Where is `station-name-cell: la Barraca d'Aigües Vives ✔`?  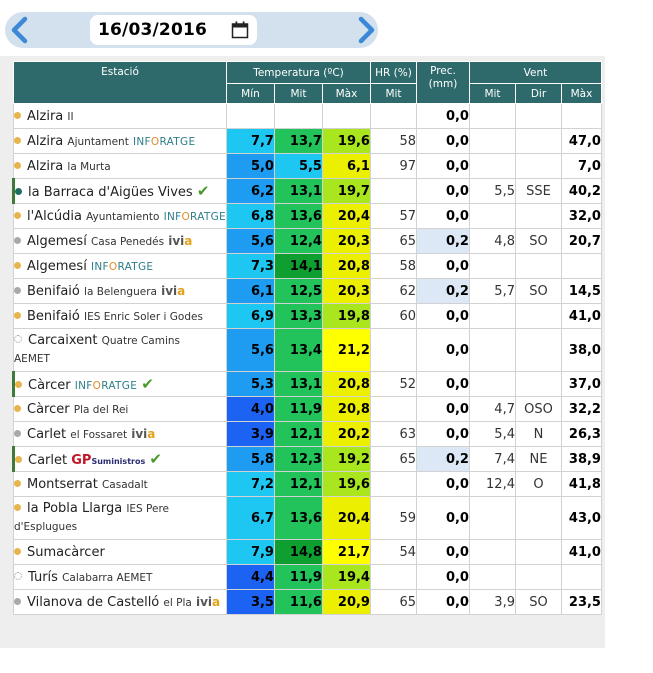
station-name-cell: la Barraca d'Aigües Vives ✔ is located at coordinates (119, 191).